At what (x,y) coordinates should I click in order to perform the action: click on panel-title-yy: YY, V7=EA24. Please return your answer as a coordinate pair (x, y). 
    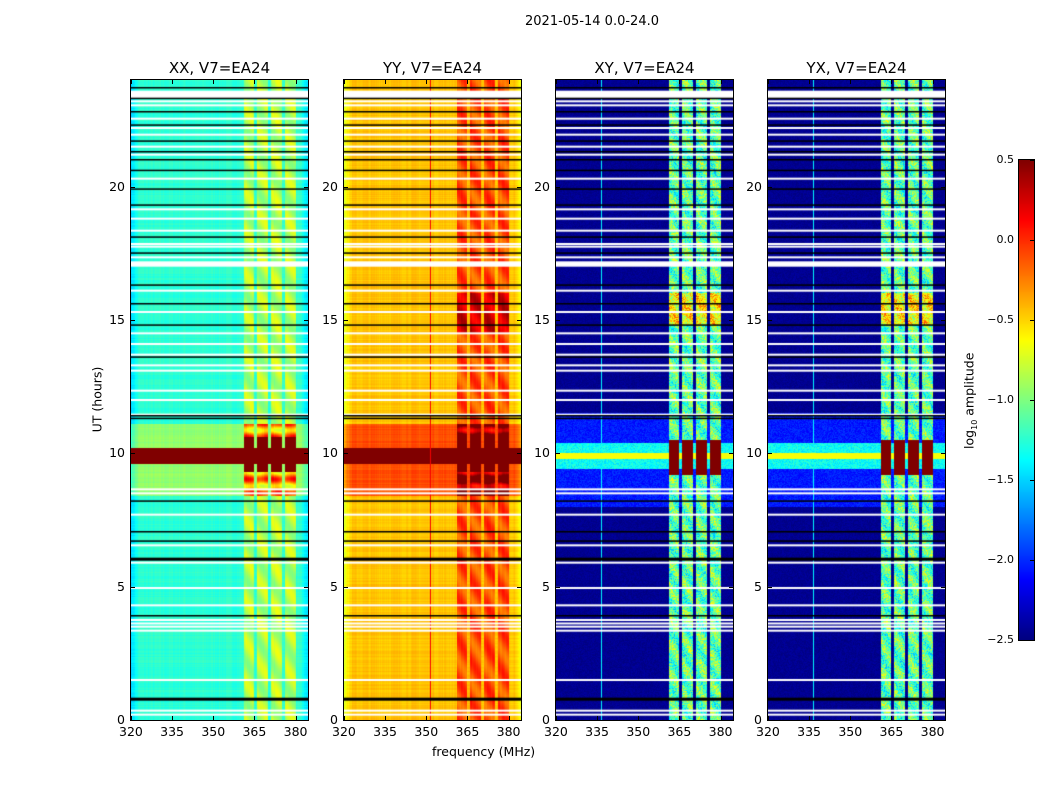
    Looking at the image, I should click on (432, 68).